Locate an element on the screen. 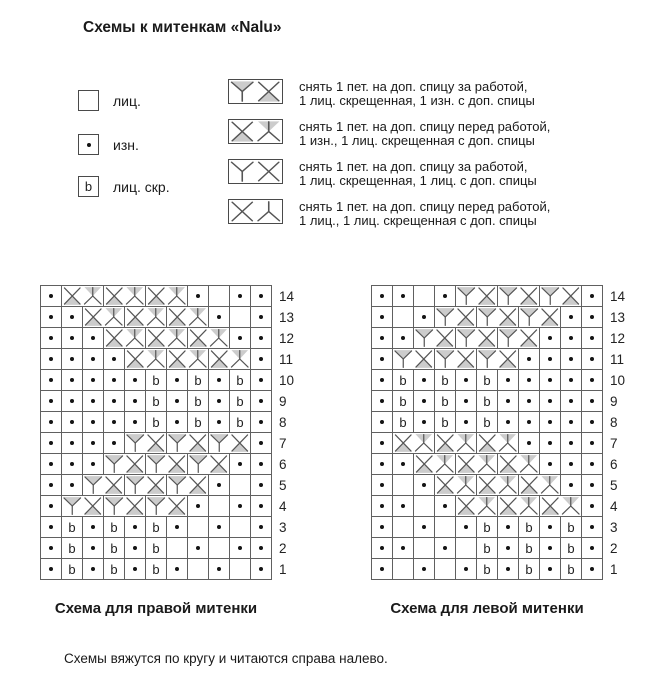 This screenshot has width=658, height=690. row-number: 10 is located at coordinates (287, 380).